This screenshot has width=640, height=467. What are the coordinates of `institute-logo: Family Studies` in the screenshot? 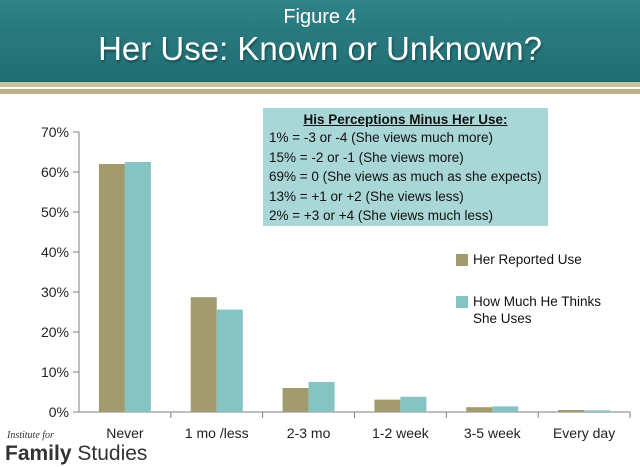 It's located at (76, 454).